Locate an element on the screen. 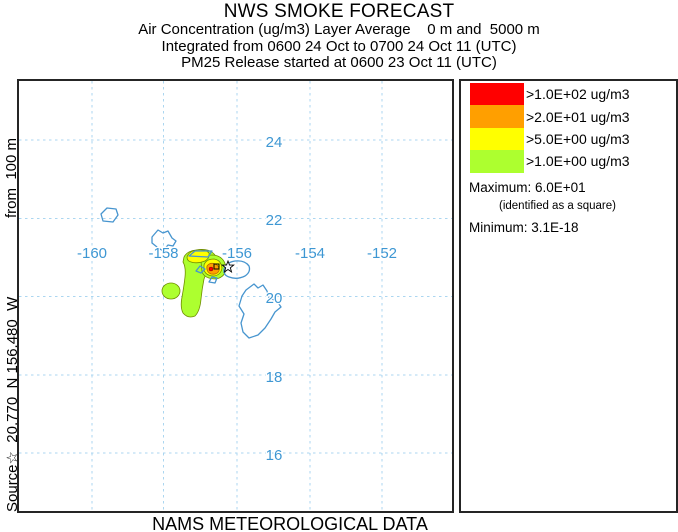  legend-row: >1.0E+02 ug/m3 is located at coordinates (568, 94).